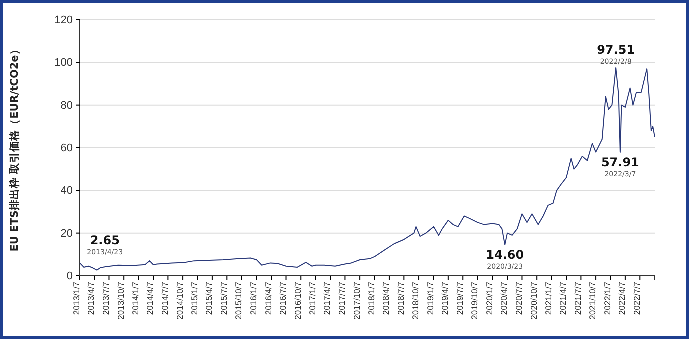 The image size is (690, 340). I want to click on x-tick-label: 2020/10/7, so click(533, 301).